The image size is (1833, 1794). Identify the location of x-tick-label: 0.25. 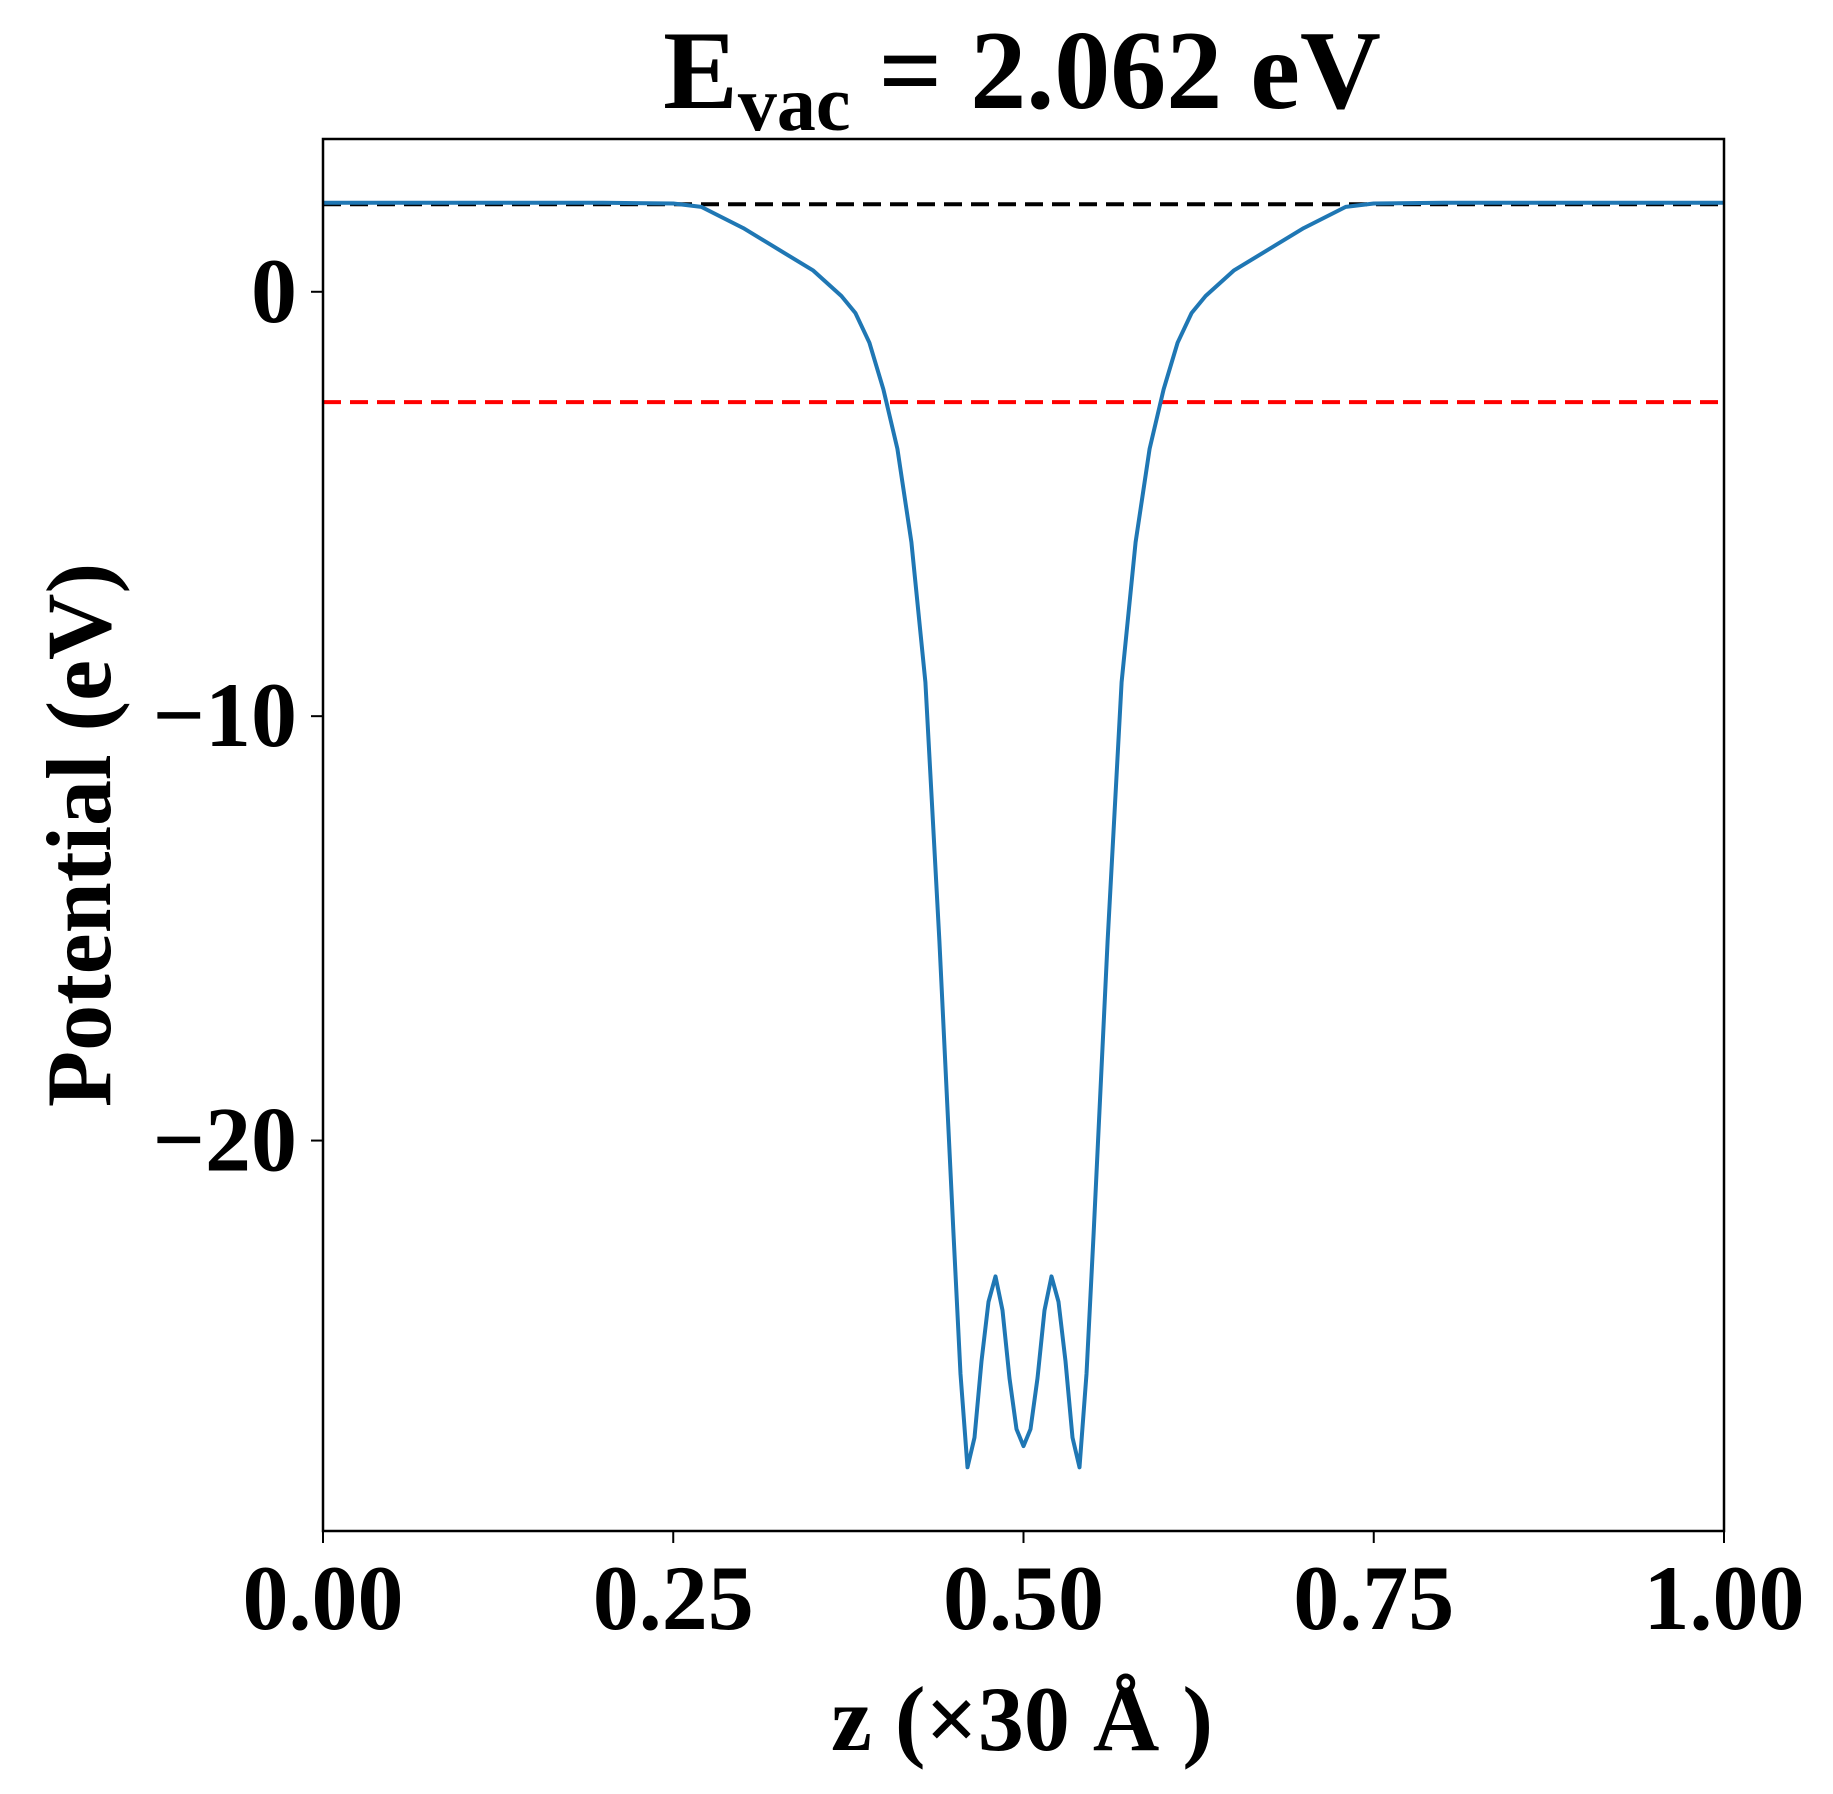
(673, 1598).